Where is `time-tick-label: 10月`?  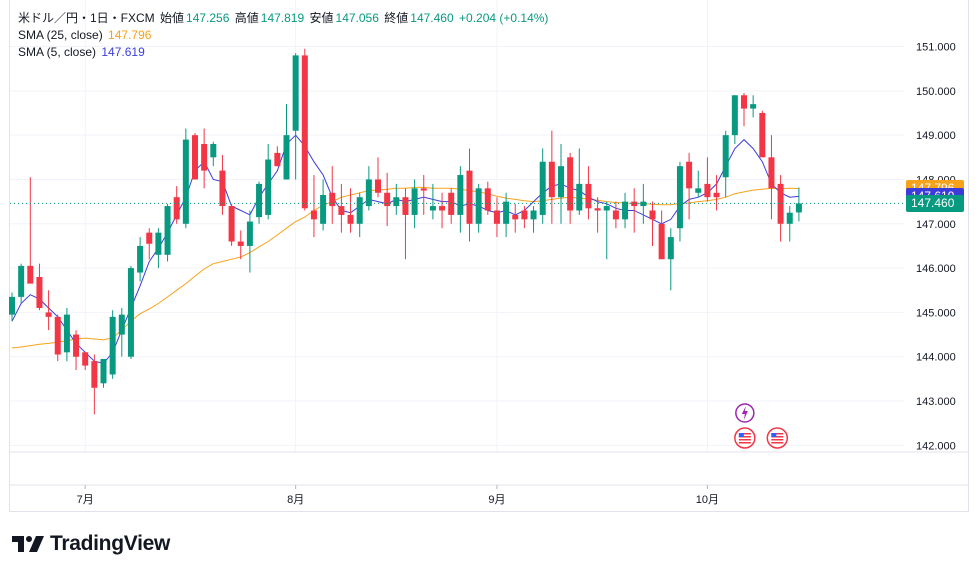
time-tick-label: 10月 is located at coordinates (707, 500).